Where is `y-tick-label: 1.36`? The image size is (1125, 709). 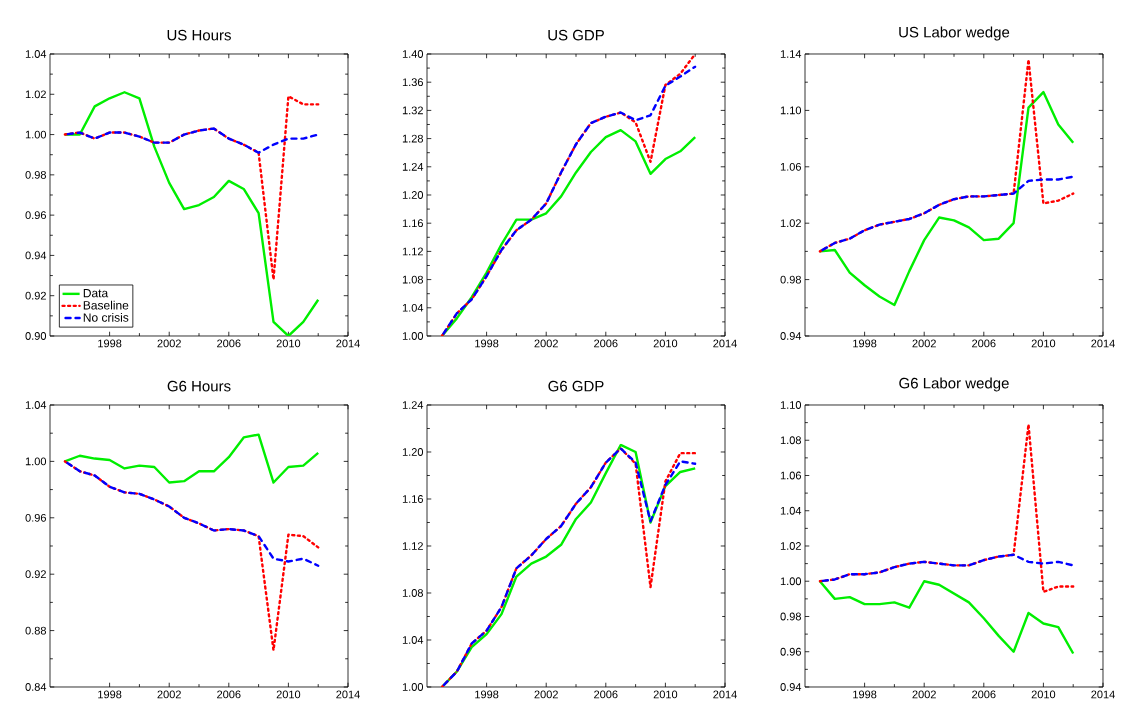 y-tick-label: 1.36 is located at coordinates (412, 82).